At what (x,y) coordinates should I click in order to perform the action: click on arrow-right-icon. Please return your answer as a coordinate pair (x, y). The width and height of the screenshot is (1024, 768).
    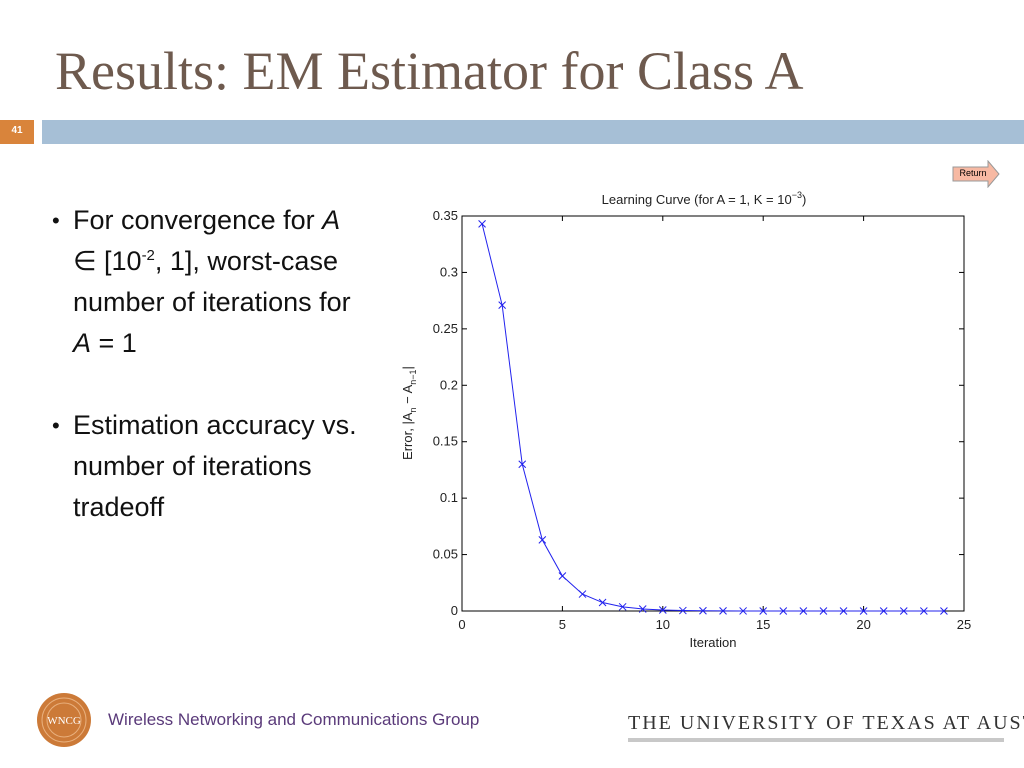
    Looking at the image, I should click on (976, 174).